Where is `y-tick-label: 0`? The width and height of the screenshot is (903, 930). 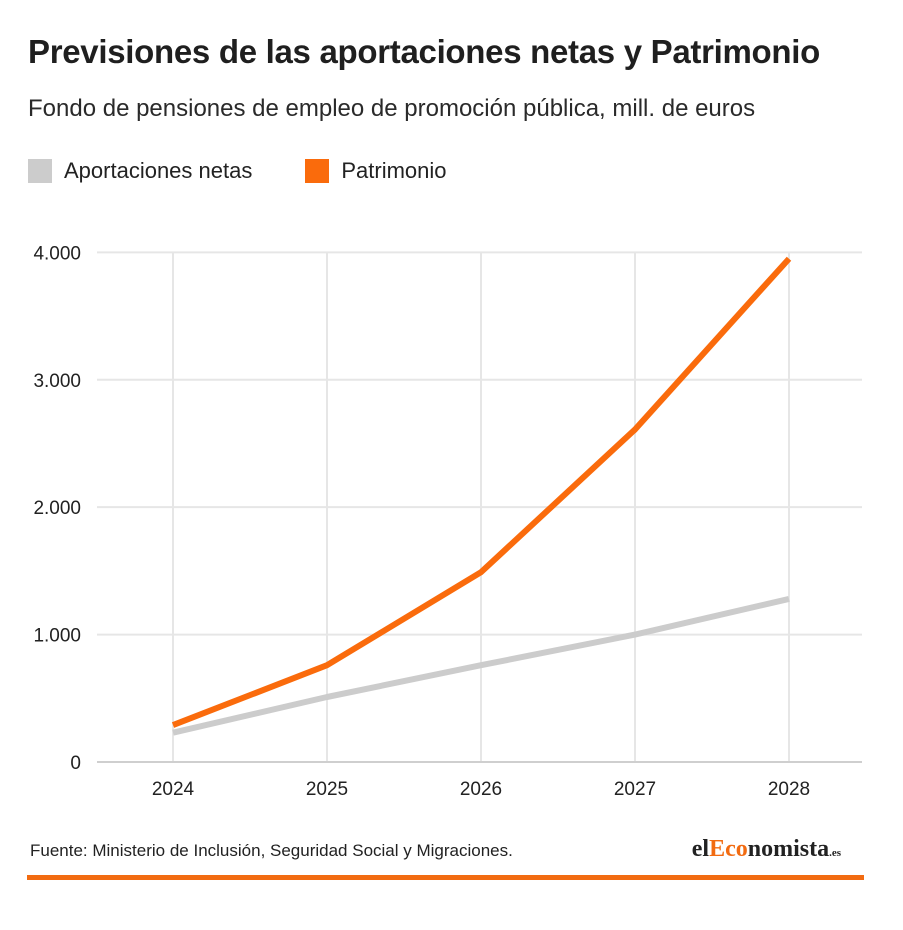
y-tick-label: 0 is located at coordinates (75, 763).